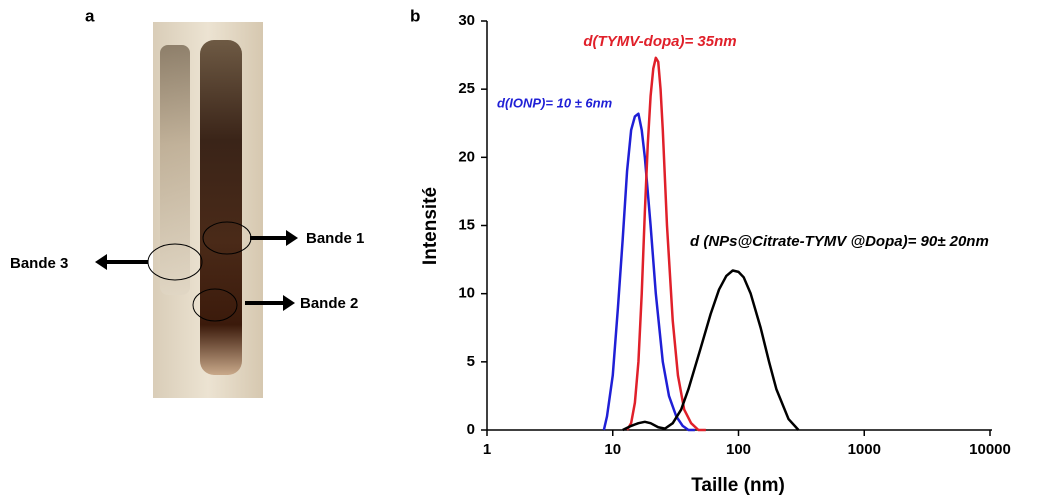 The height and width of the screenshot is (499, 1048). I want to click on x-tick-label: 100, so click(738, 449).